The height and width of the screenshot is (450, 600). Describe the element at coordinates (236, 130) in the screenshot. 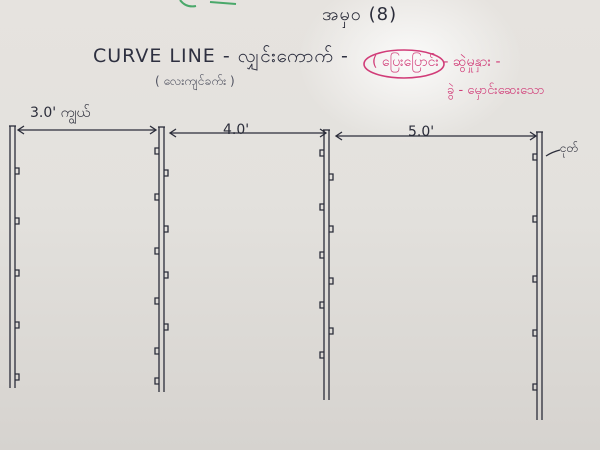

I see `spacing-label-2: 4.0'` at that location.